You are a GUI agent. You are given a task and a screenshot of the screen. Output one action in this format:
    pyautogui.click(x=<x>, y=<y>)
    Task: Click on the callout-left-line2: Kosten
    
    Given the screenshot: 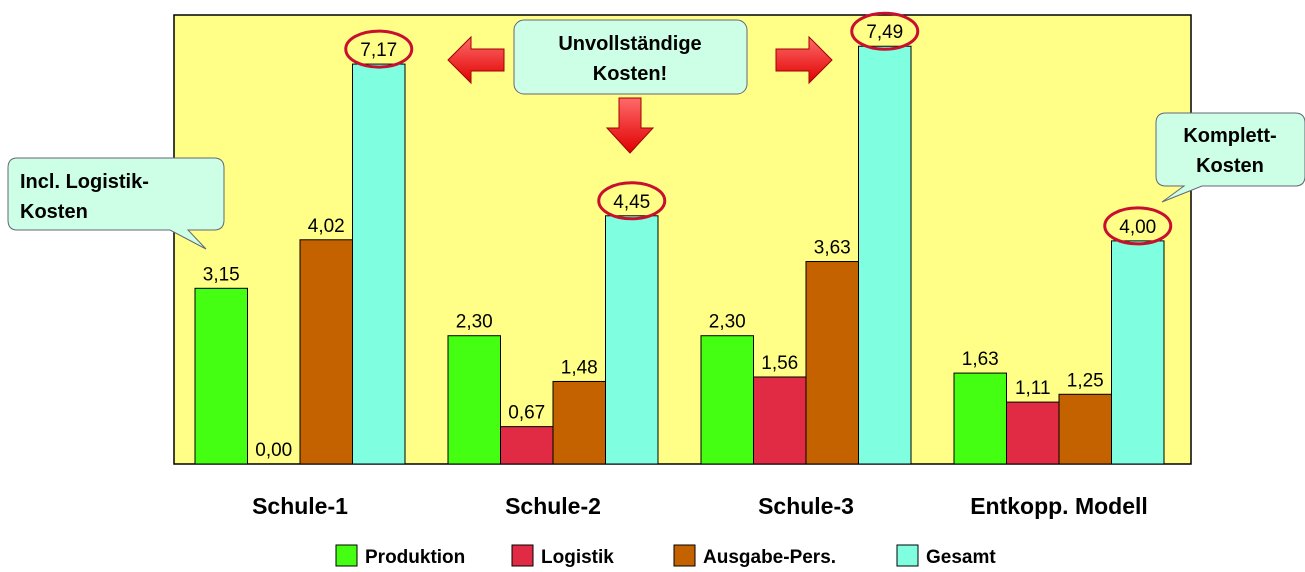 What is the action you would take?
    pyautogui.click(x=54, y=212)
    